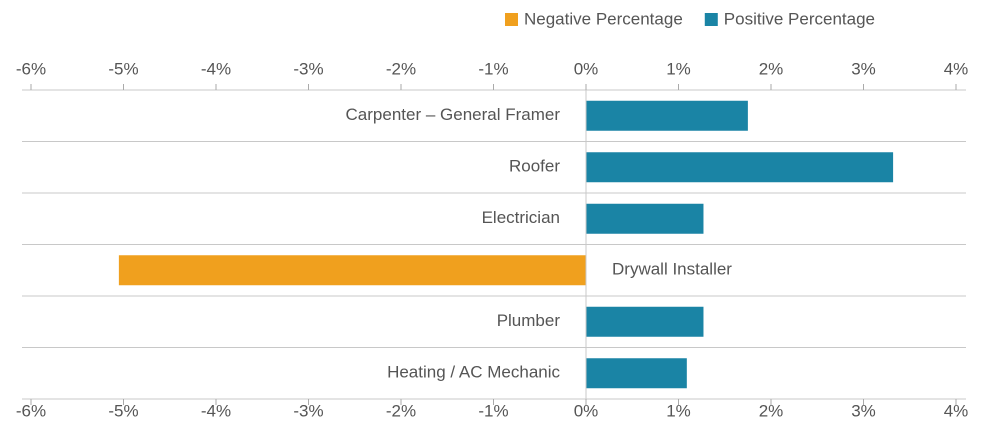 The width and height of the screenshot is (988, 443). What do you see at coordinates (534, 166) in the screenshot?
I see `category-label: Roofer` at bounding box center [534, 166].